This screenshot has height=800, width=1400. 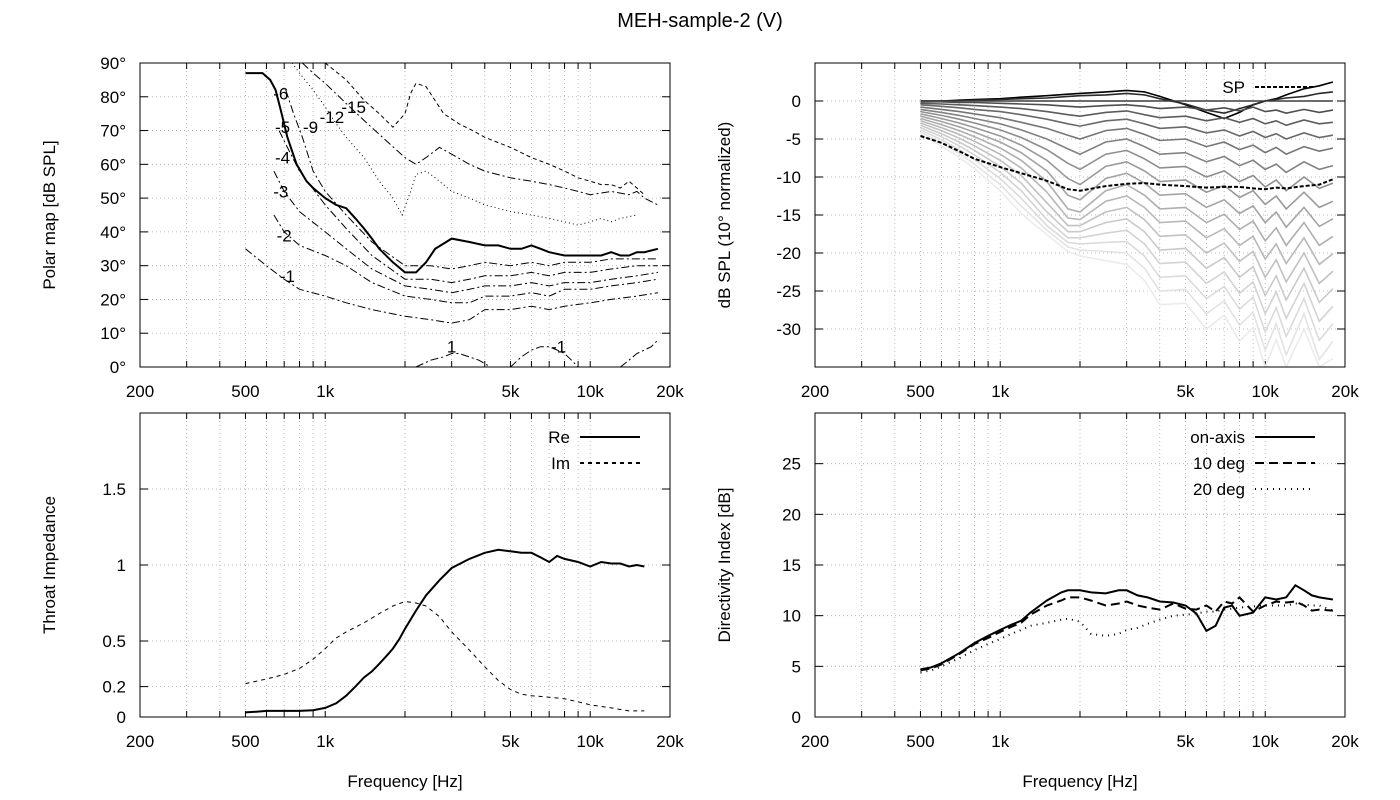 I want to click on y-tick-label: 40°, so click(x=113, y=232).